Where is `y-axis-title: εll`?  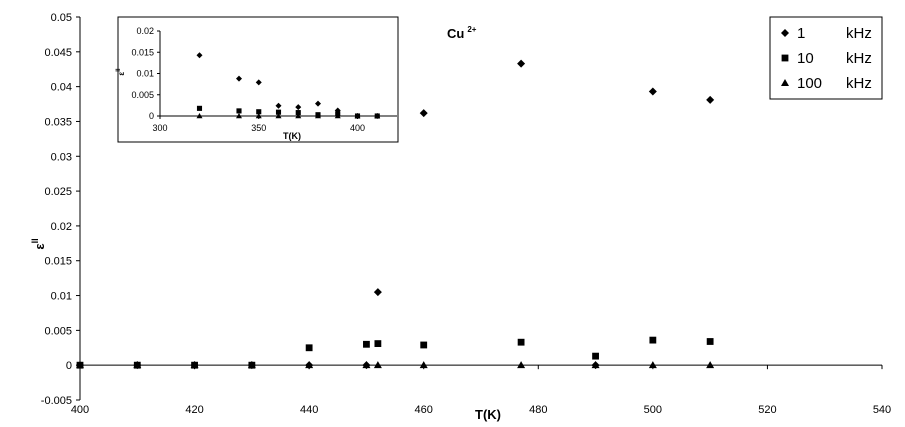
y-axis-title: εll is located at coordinates (38, 243).